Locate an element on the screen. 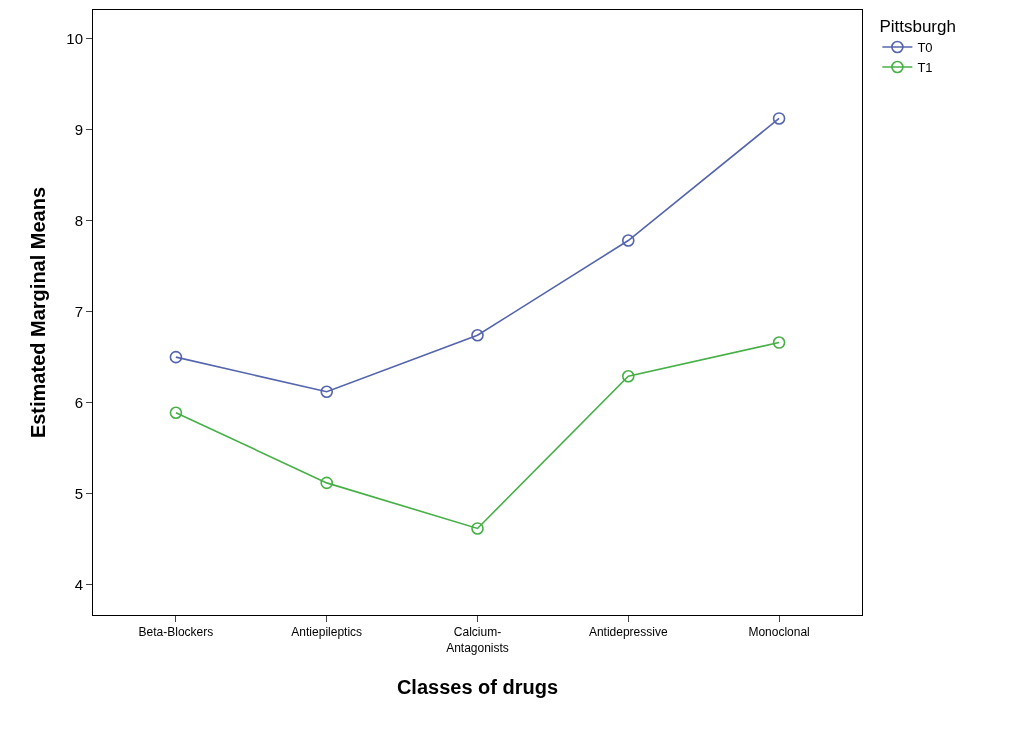 The height and width of the screenshot is (730, 1025). x-tick-label: Calcium- Antagonists is located at coordinates (477, 640).